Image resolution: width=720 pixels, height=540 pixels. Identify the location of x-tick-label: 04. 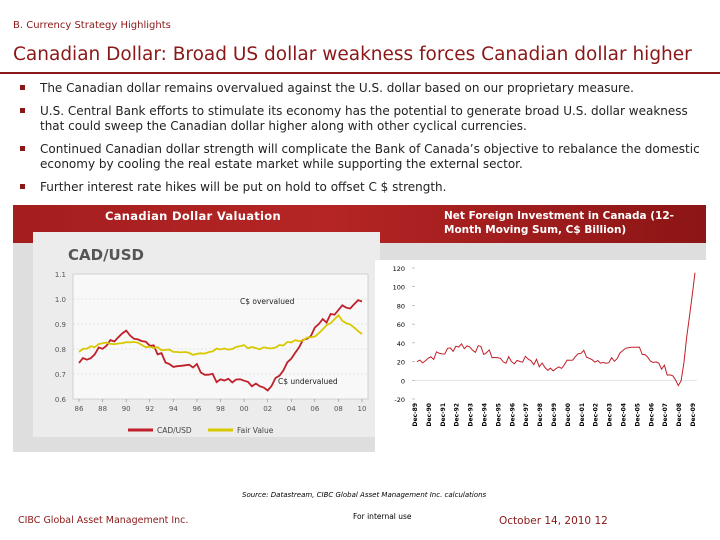
(291, 409).